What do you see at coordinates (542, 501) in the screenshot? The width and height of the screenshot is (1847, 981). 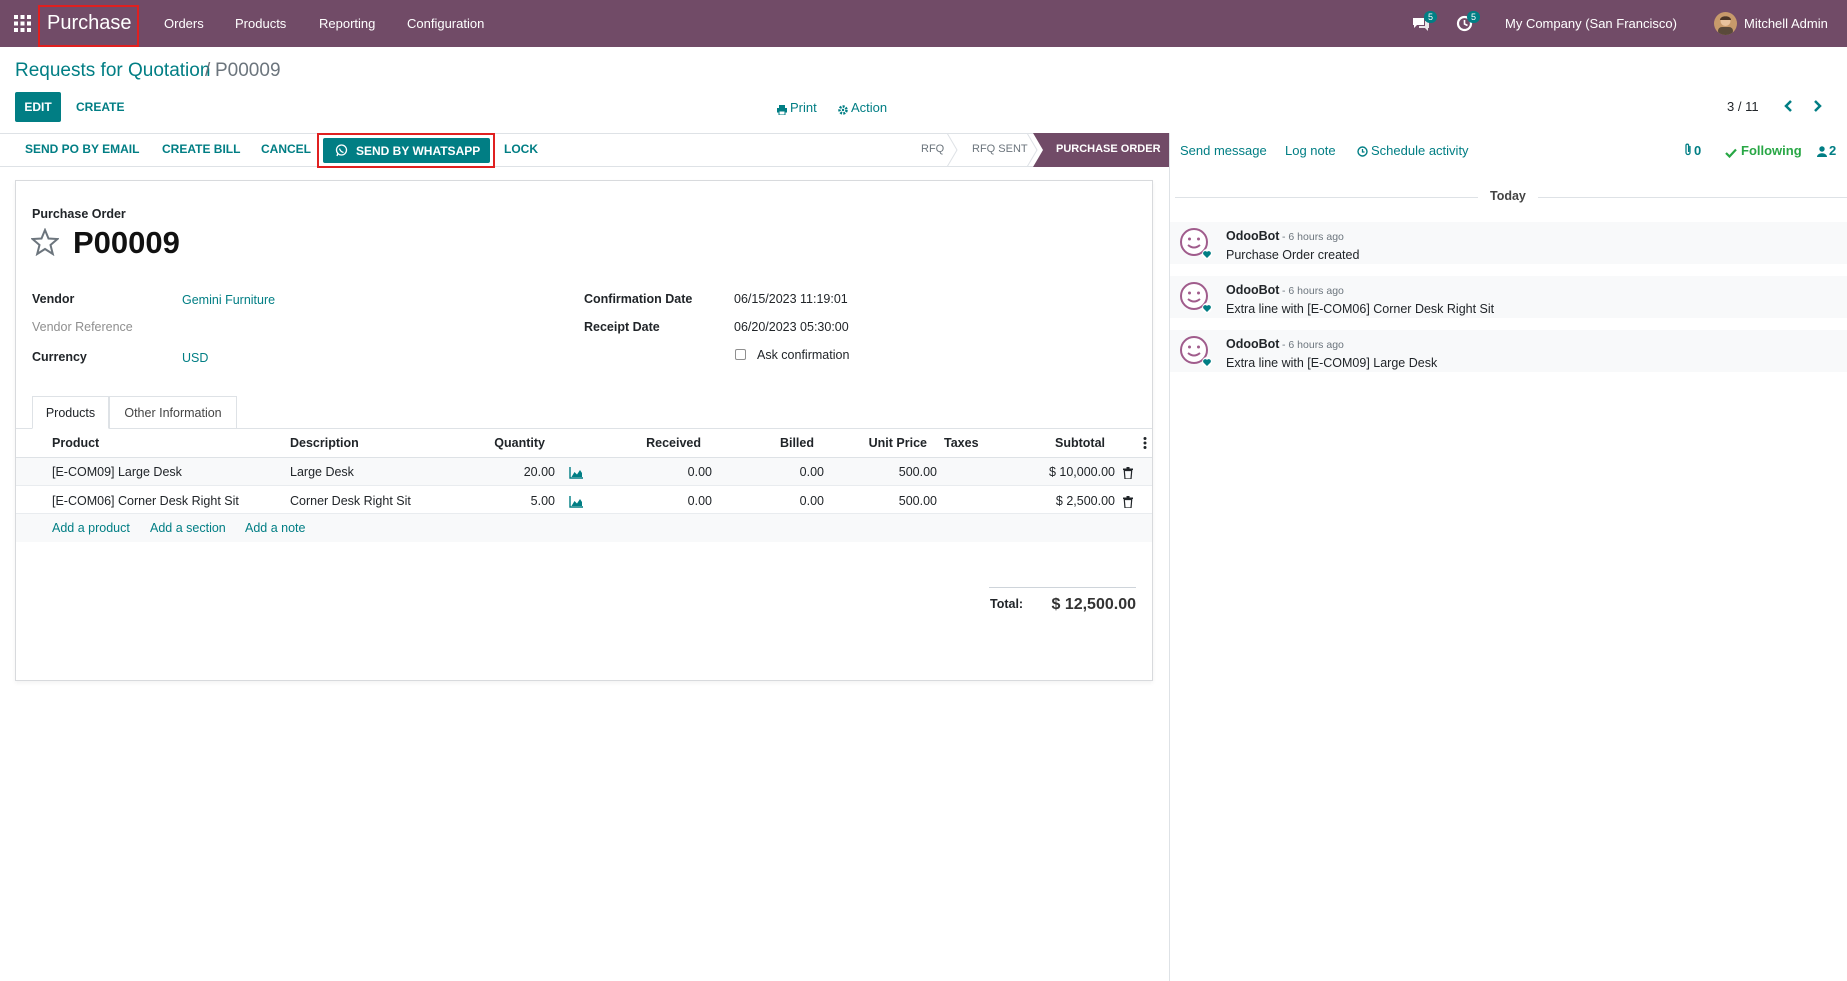 I see `row-quantity: 5.00` at bounding box center [542, 501].